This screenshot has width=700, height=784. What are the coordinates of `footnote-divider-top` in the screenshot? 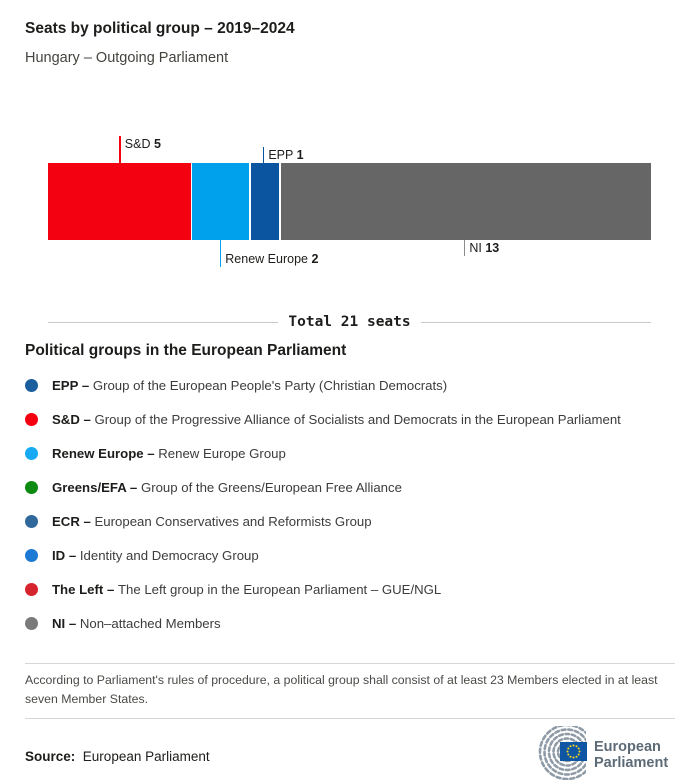 It's located at (350, 663).